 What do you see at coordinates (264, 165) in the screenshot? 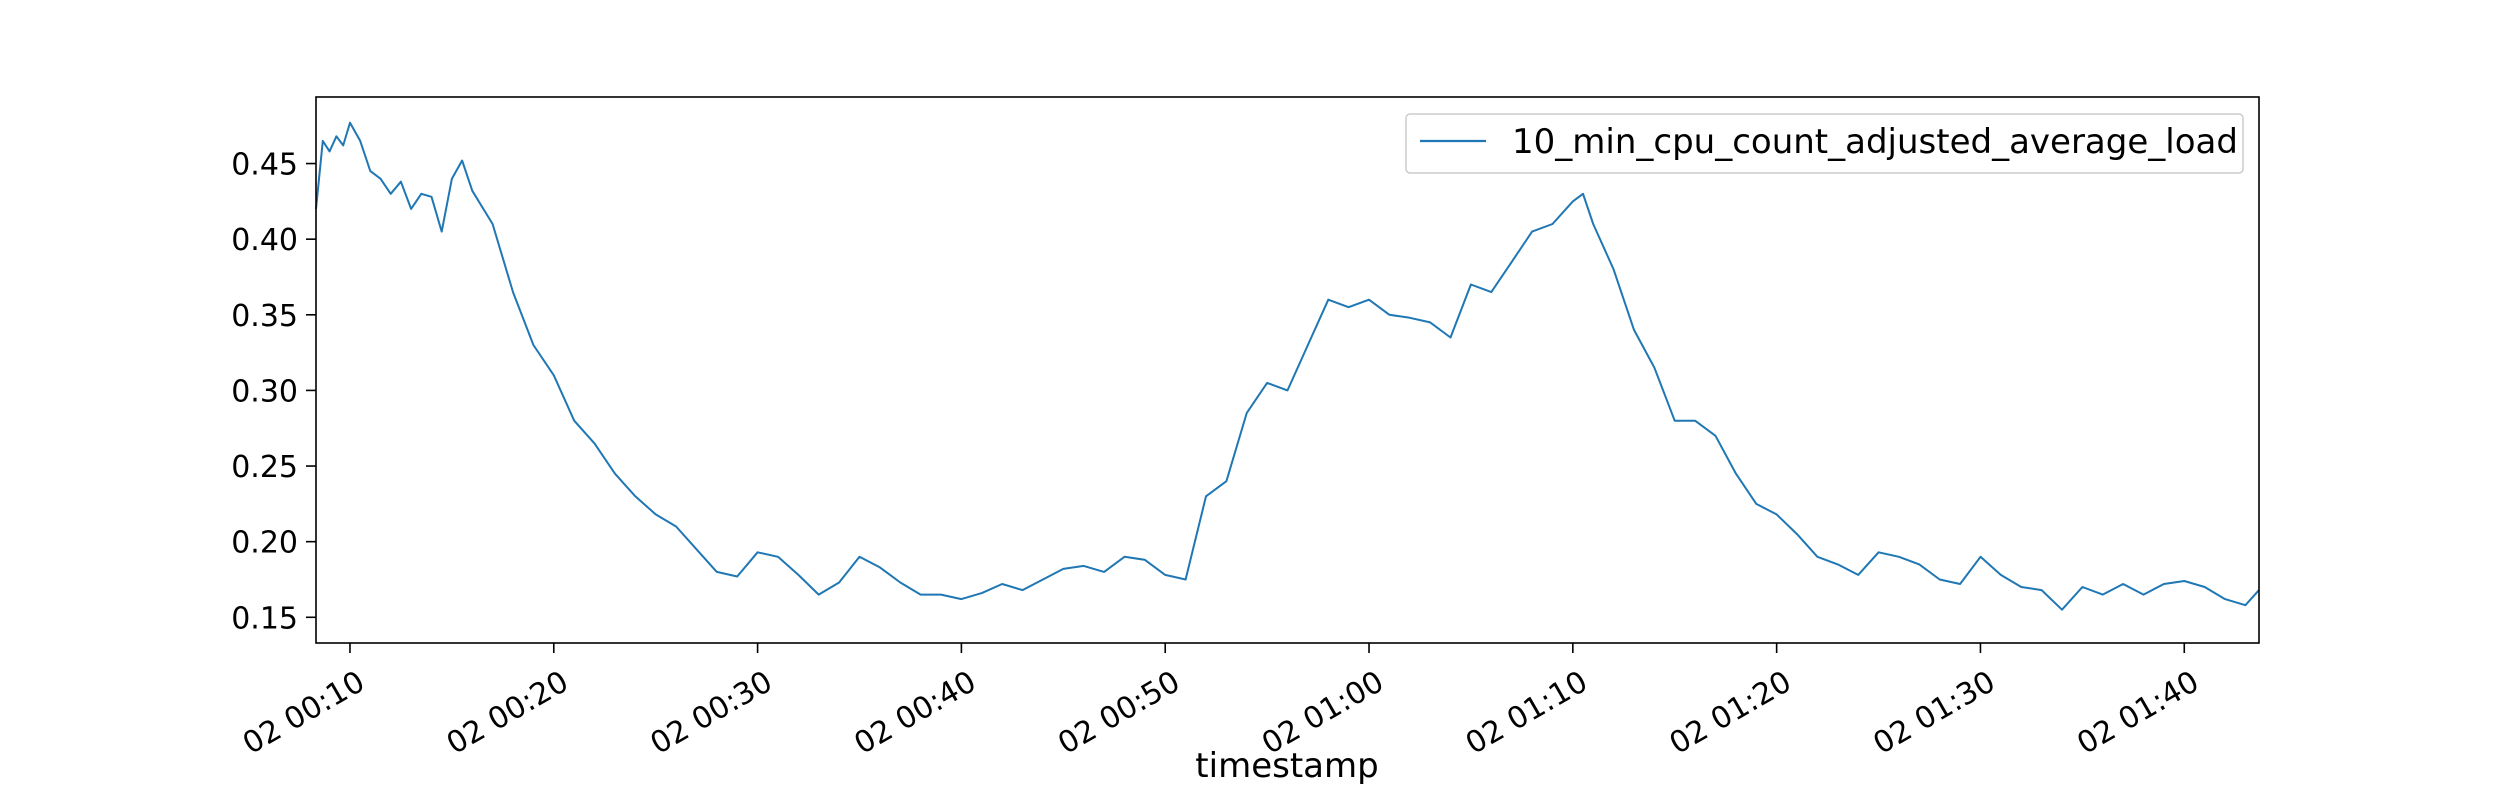
I see `y-tick-label: 0.45` at bounding box center [264, 165].